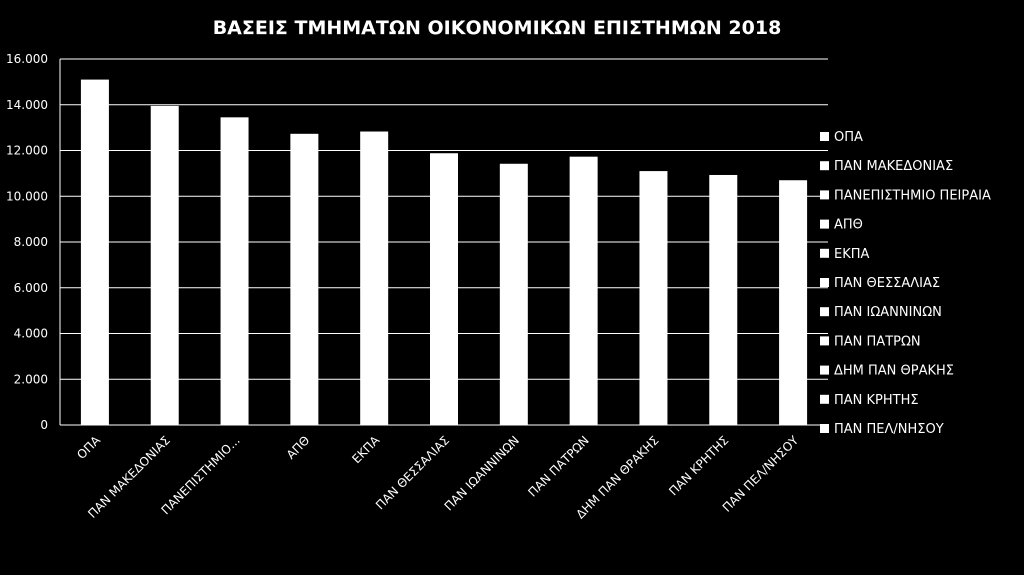  What do you see at coordinates (366, 450) in the screenshot?
I see `x-category-label: ΕΚΠΑ` at bounding box center [366, 450].